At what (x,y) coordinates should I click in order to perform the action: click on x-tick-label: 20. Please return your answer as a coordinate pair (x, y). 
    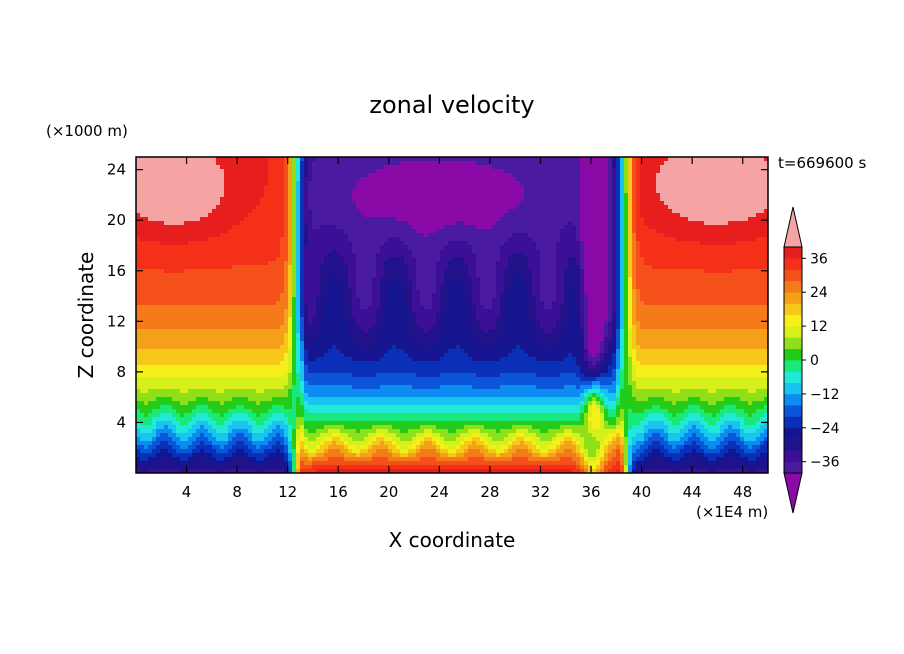
    Looking at the image, I should click on (388, 492).